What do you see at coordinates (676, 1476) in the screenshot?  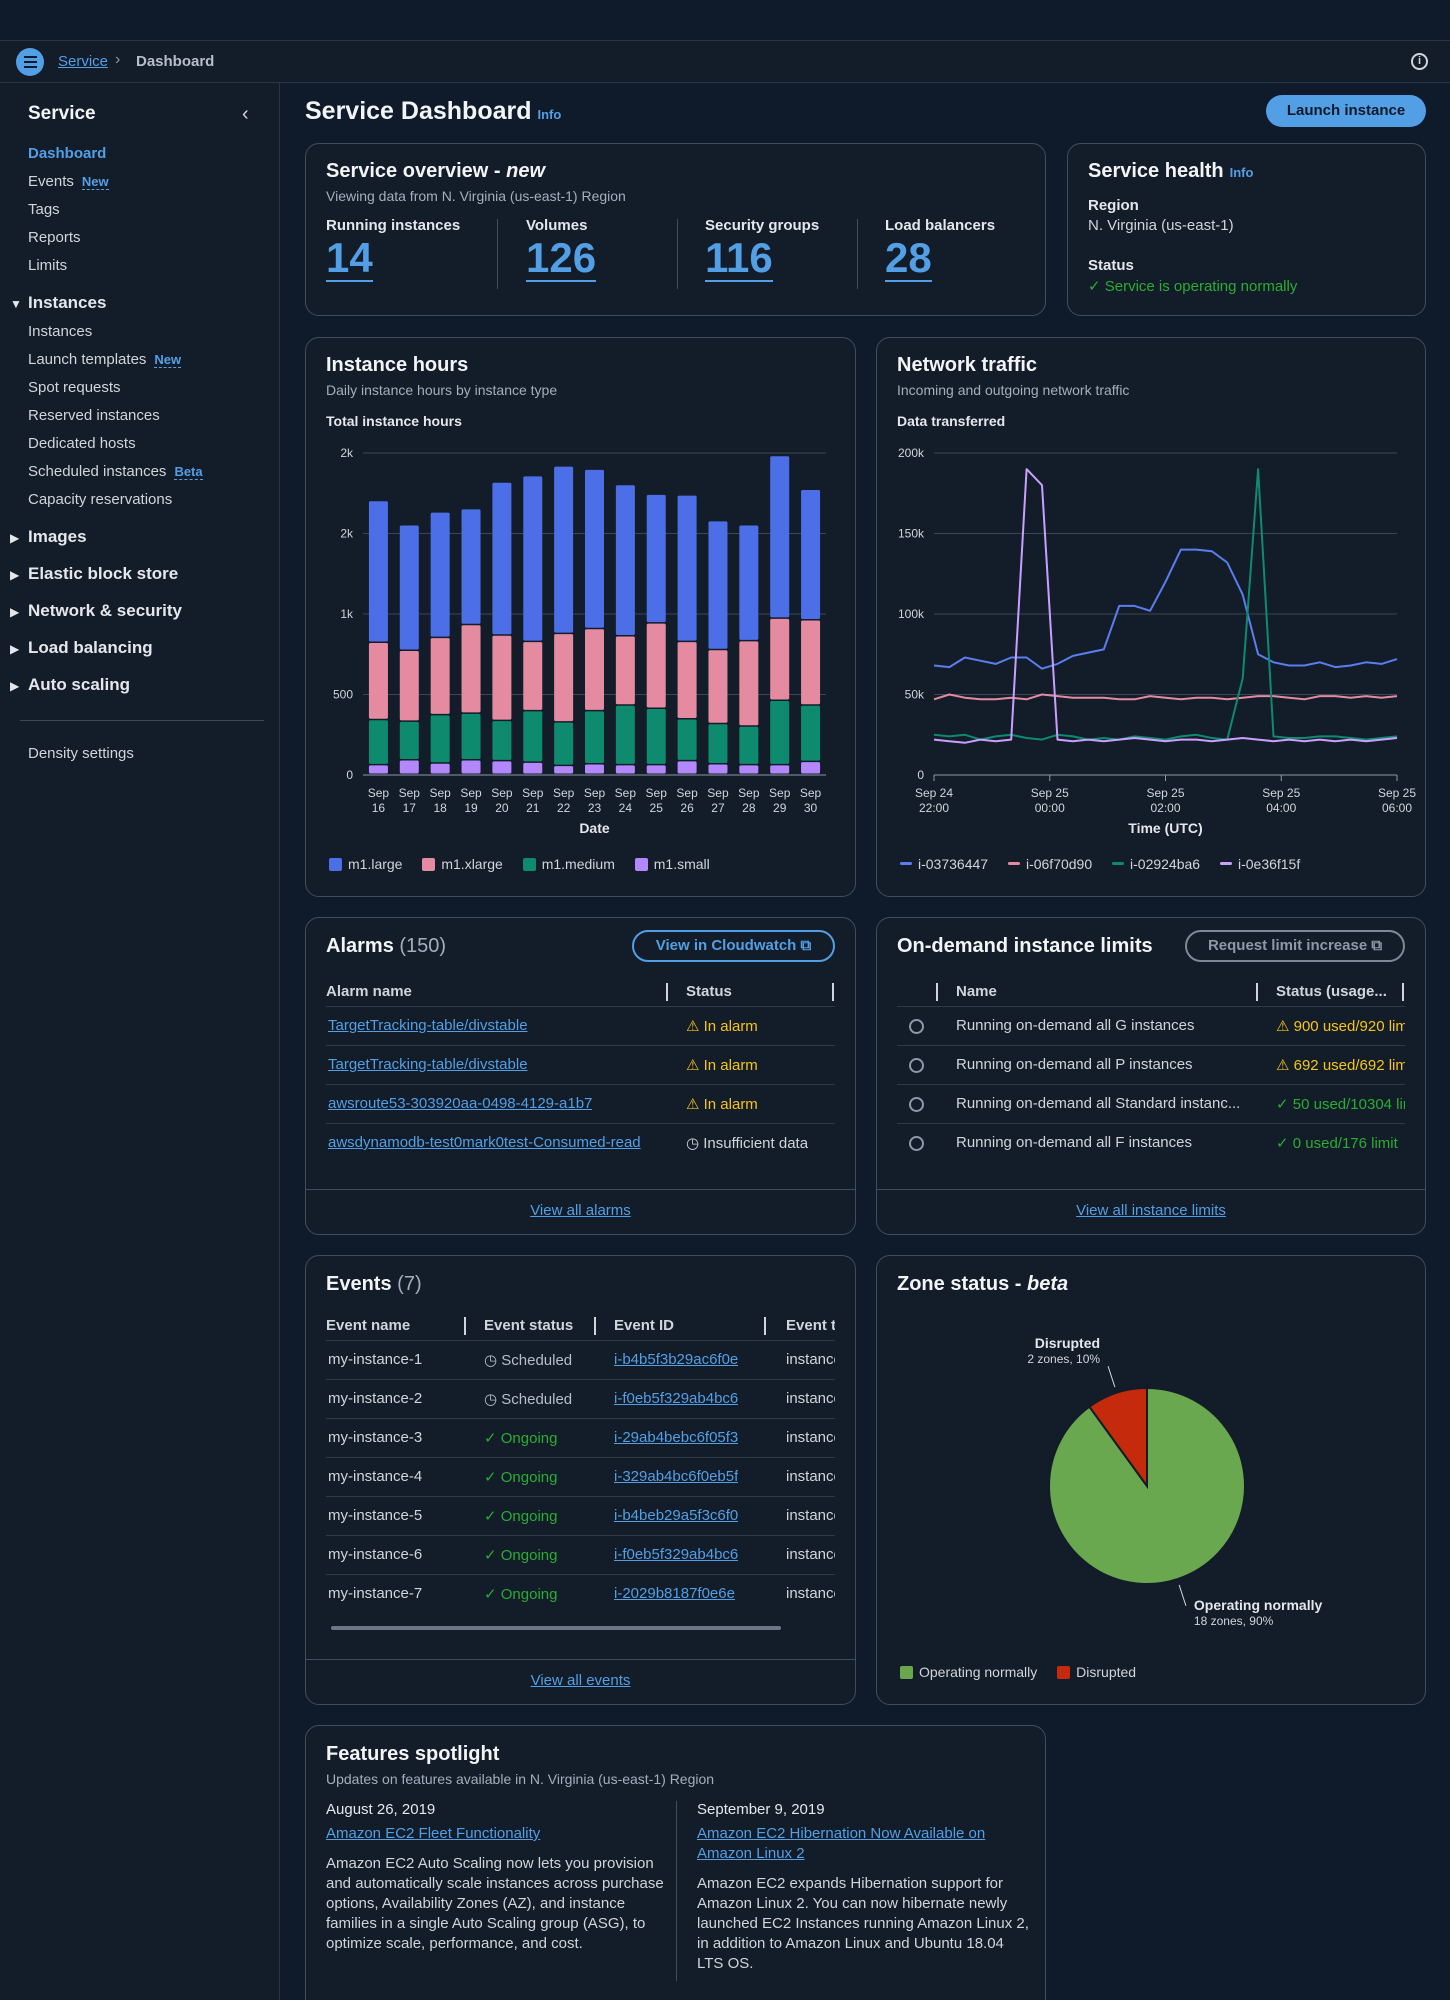 I see `event-id-link: i-329ab4bc6f0eb5f` at bounding box center [676, 1476].